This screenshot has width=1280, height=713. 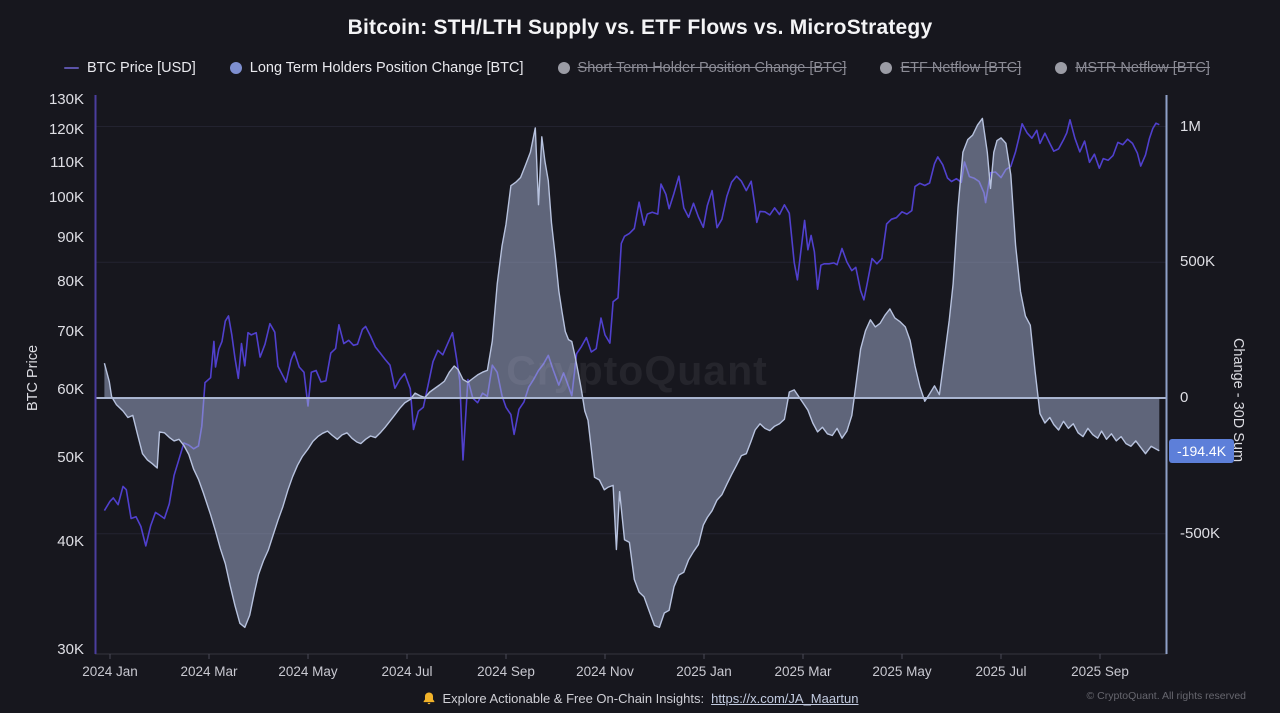 What do you see at coordinates (70, 282) in the screenshot?
I see `left-axis-tick-80k: 80K` at bounding box center [70, 282].